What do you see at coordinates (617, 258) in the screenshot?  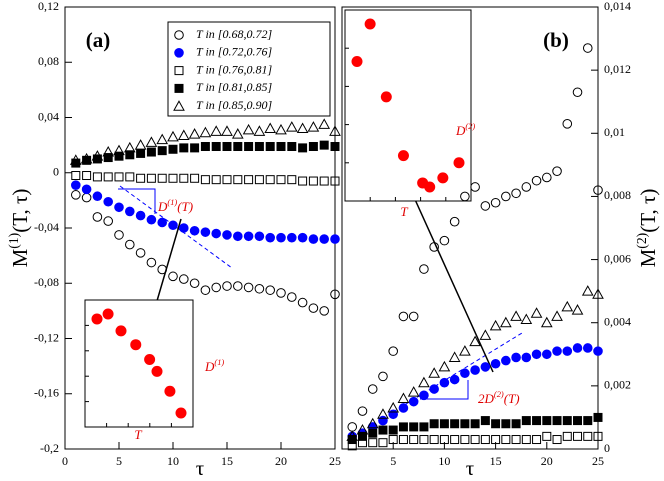 I see `y-tick-label: 0,006` at bounding box center [617, 258].